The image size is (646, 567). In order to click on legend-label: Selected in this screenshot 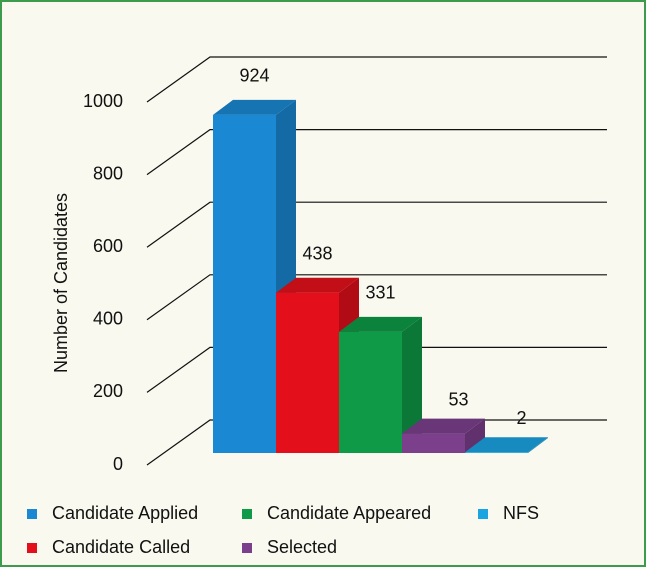, I will do `click(302, 547)`.